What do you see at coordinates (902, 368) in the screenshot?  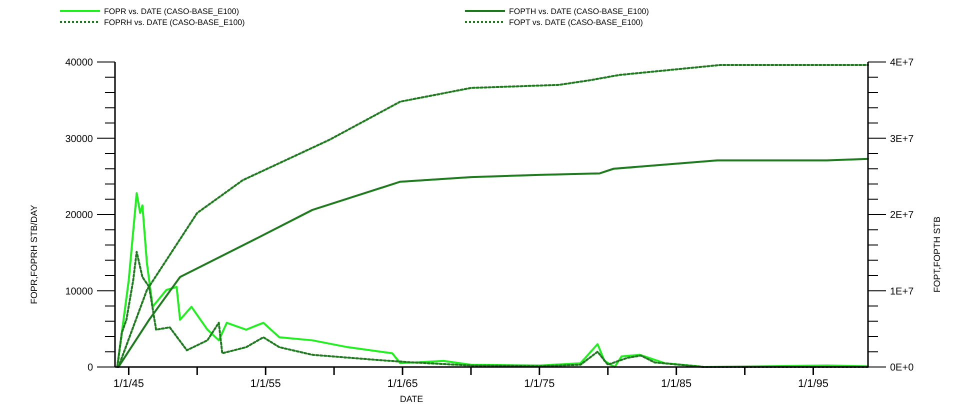 I see `y2-tick-label: 0E+0` at bounding box center [902, 368].